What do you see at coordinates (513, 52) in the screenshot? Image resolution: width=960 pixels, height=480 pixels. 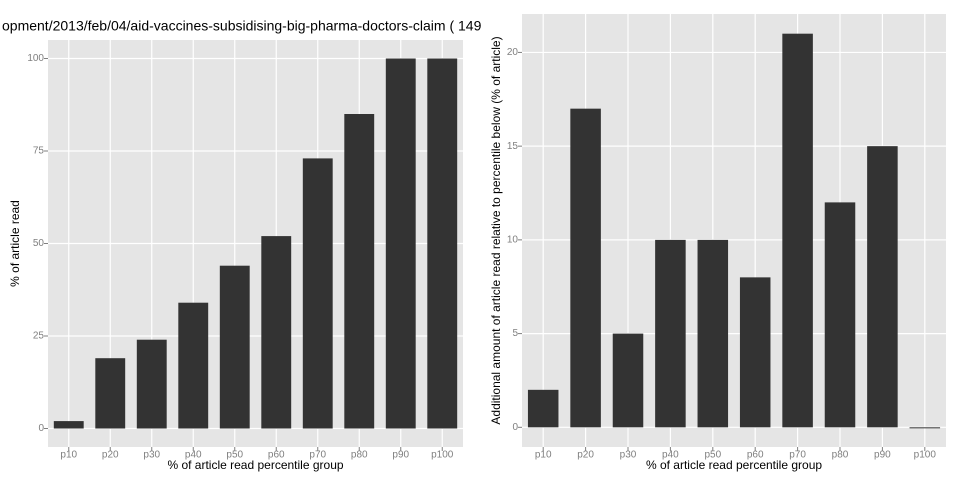 I see `y-tick-label: 20` at bounding box center [513, 52].